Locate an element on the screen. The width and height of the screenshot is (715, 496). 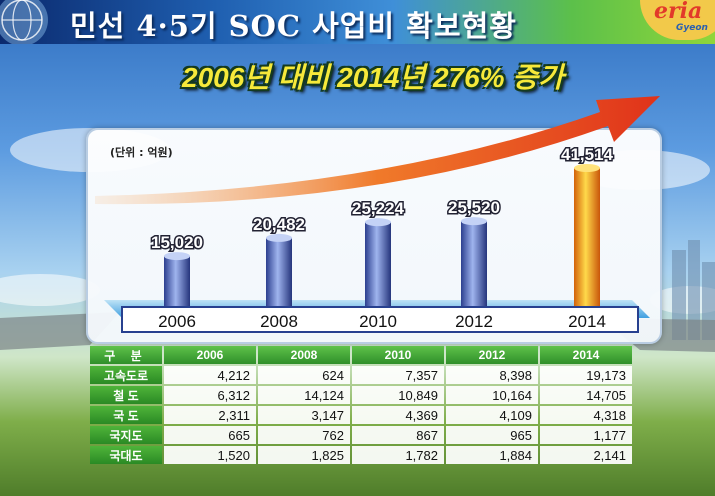
table-row: 국대도 1,520 1,825 1,782 1,884 2,141 is located at coordinates (361, 455).